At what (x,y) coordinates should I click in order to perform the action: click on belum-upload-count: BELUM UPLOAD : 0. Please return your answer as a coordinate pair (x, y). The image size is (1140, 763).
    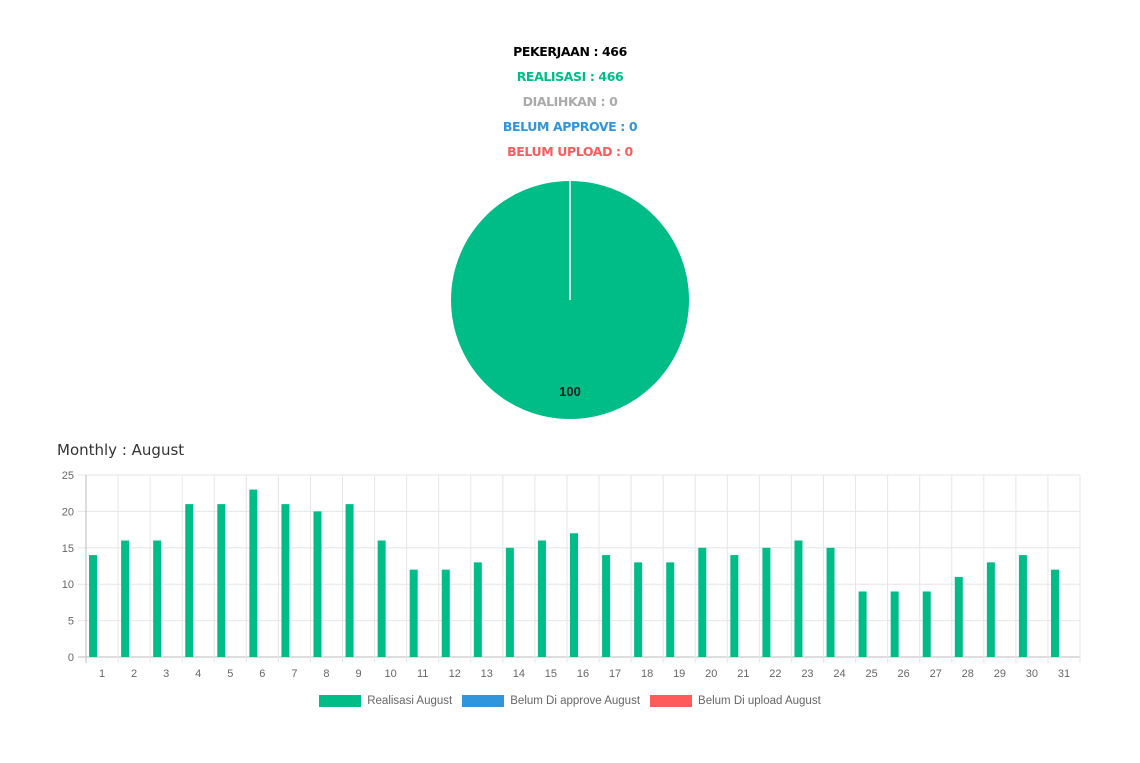
    Looking at the image, I should click on (570, 151).